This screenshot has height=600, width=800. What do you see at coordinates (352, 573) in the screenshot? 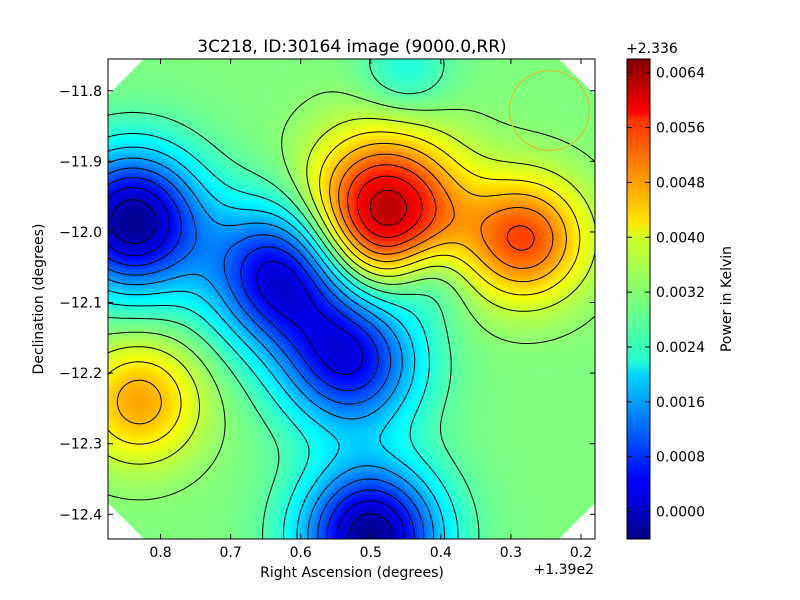
I see `x-axis-label: Right Ascension (degrees)` at bounding box center [352, 573].